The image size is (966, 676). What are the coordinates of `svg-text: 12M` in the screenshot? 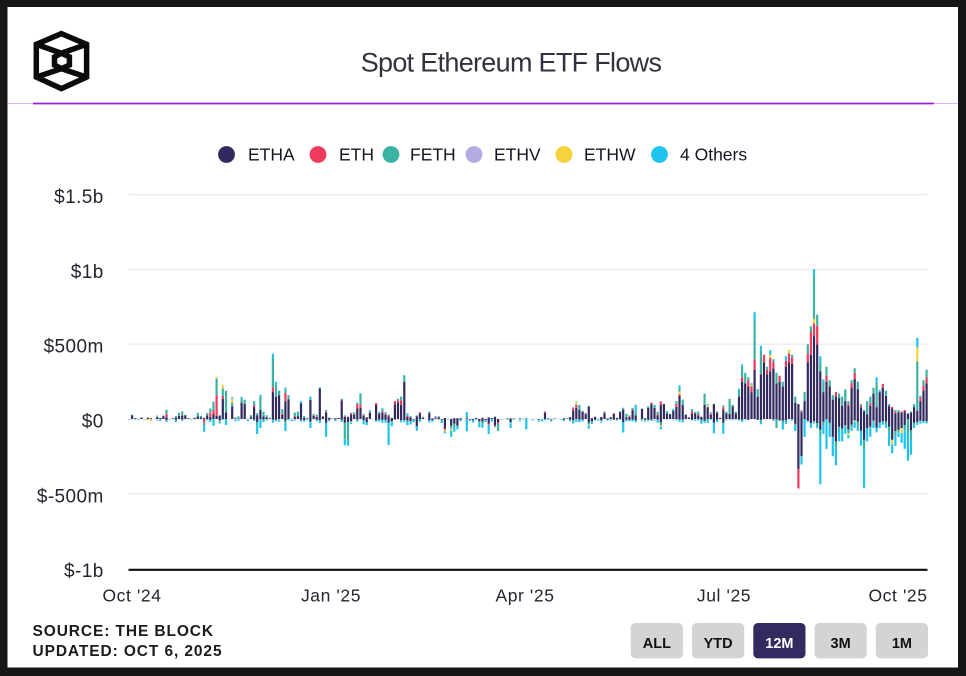 It's located at (779, 644).